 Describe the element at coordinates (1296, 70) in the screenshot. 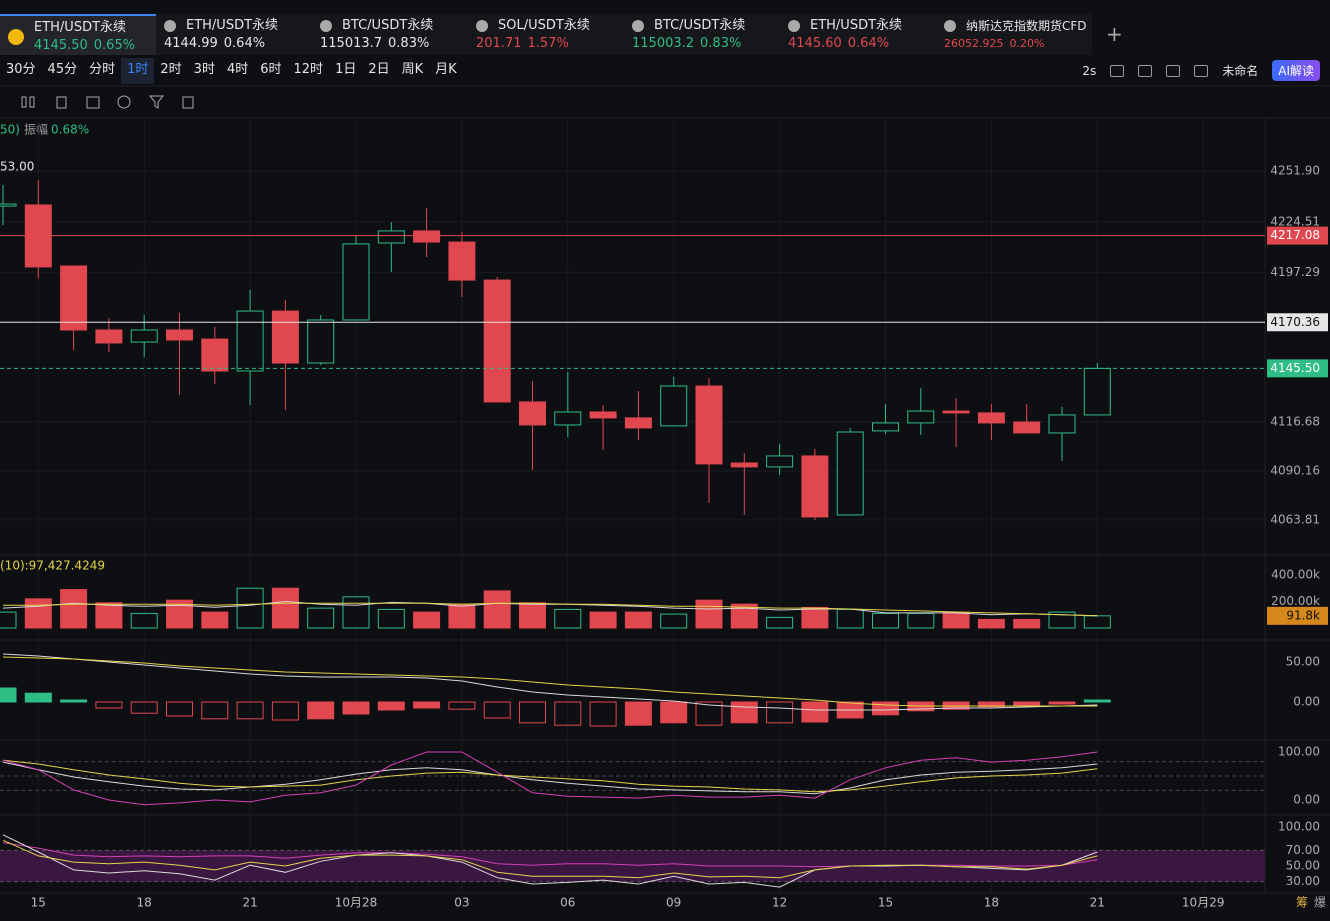

I see `ai-button: AI解读` at that location.